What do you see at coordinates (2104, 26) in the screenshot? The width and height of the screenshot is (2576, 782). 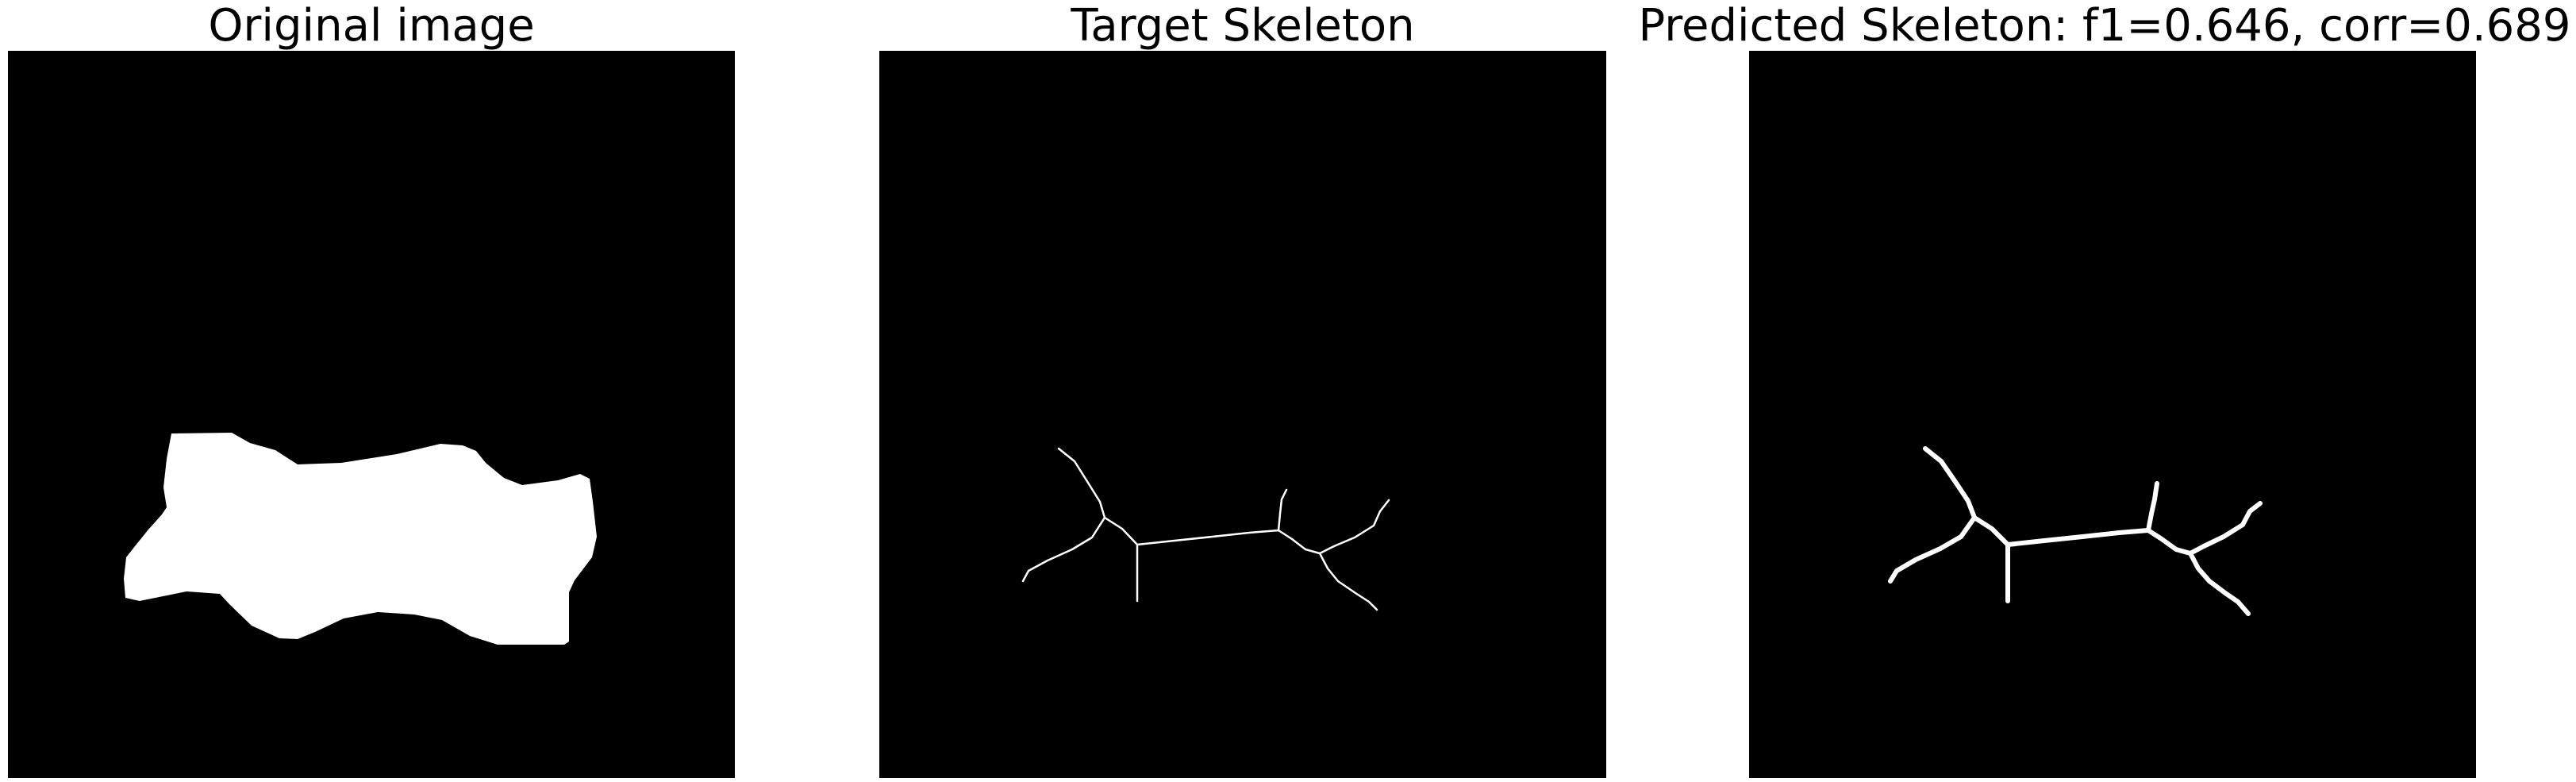 I see `panel-title-predicted: Predicted Skeleton: f1=0.646, corr=0.689` at bounding box center [2104, 26].